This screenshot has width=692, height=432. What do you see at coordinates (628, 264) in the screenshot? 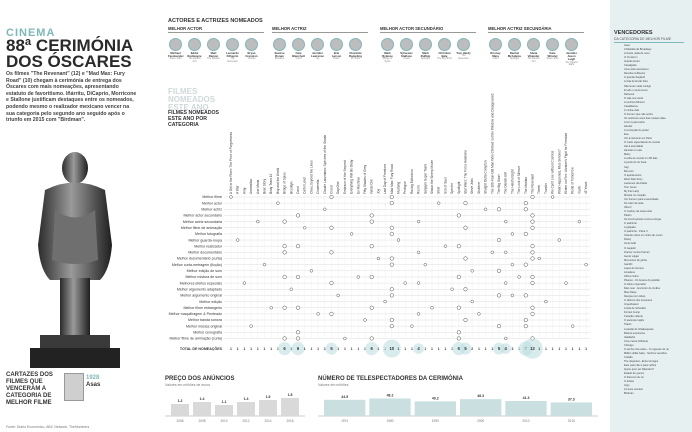
I see `winner-film: Gandhi` at bounding box center [628, 264].